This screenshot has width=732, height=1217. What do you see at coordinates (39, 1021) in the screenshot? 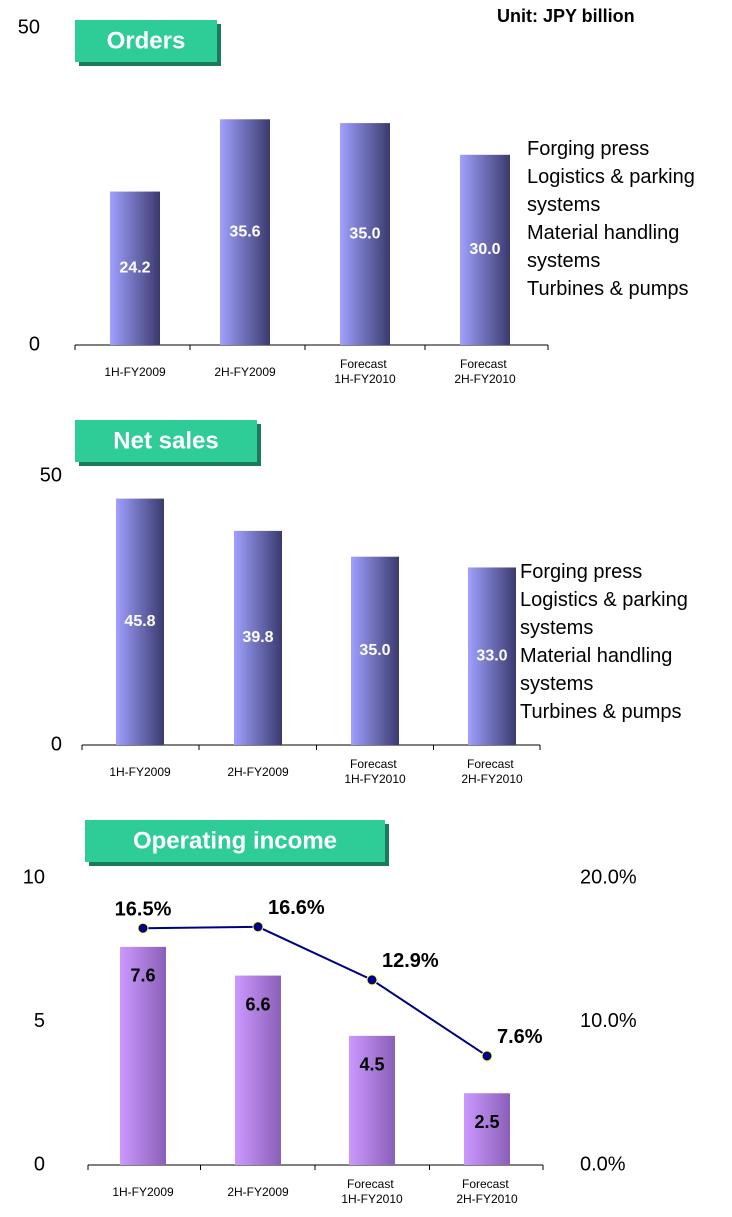
I see `y-tick-label: 5` at bounding box center [39, 1021].